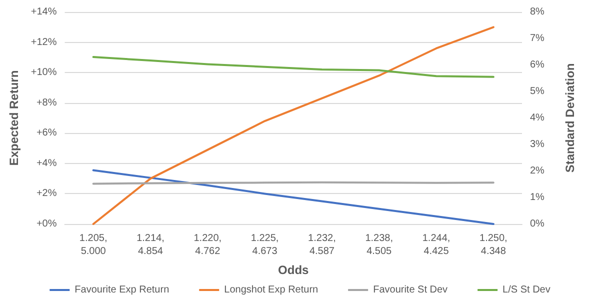  Describe the element at coordinates (46, 163) in the screenshot. I see `y-tick-label: +4%` at that location.